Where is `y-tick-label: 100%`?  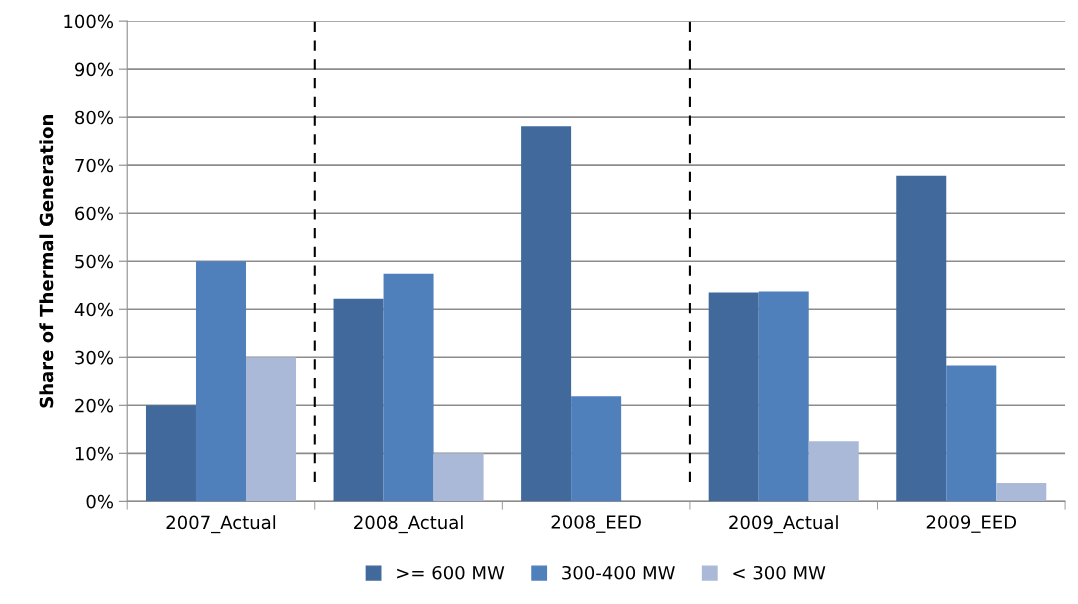 y-tick-label: 100% is located at coordinates (89, 21).